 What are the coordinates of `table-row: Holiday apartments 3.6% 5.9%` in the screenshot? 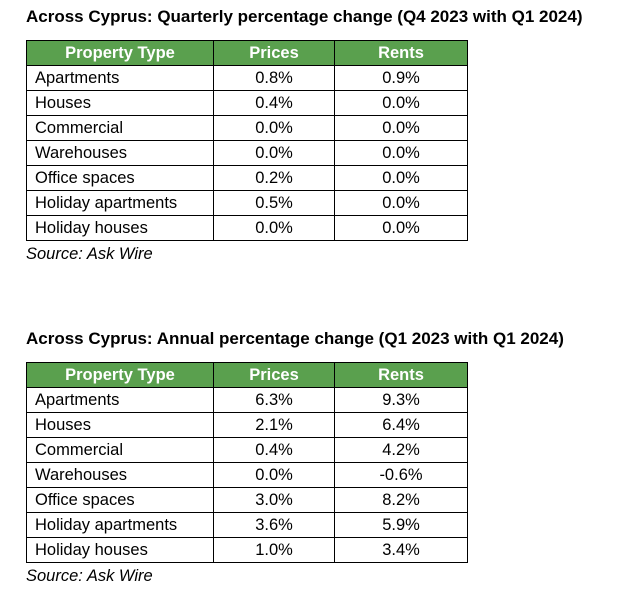 It's located at (247, 525).